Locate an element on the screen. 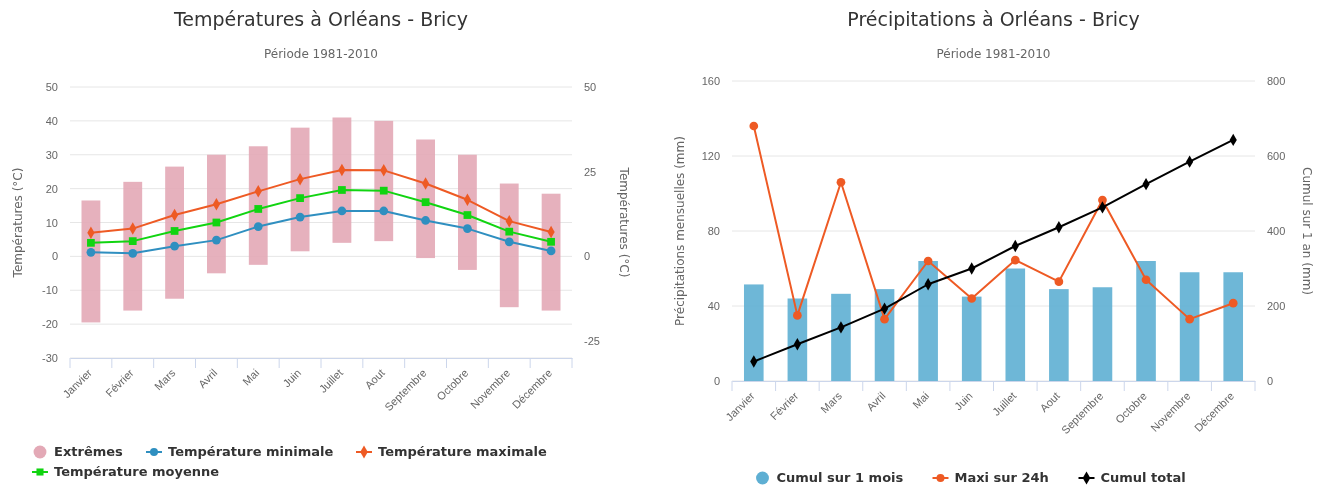 The height and width of the screenshot is (503, 1325). chart-title: Températures à Orléans - Bricy is located at coordinates (320, 19).